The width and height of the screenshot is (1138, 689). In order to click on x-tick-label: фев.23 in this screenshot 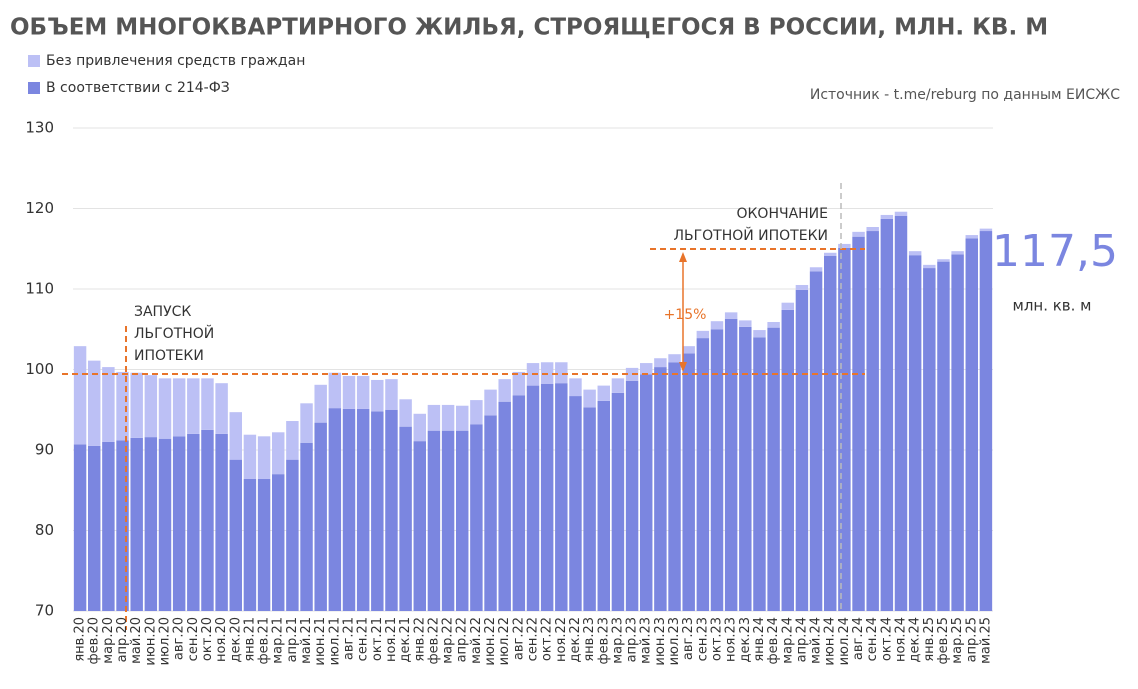, I will do `click(603, 640)`.